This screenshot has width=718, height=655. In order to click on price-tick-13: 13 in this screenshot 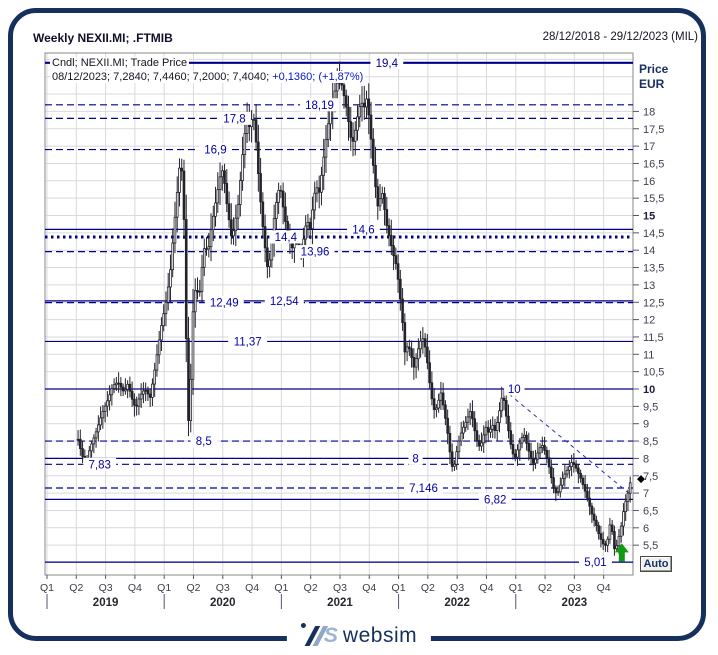, I will do `click(649, 286)`.